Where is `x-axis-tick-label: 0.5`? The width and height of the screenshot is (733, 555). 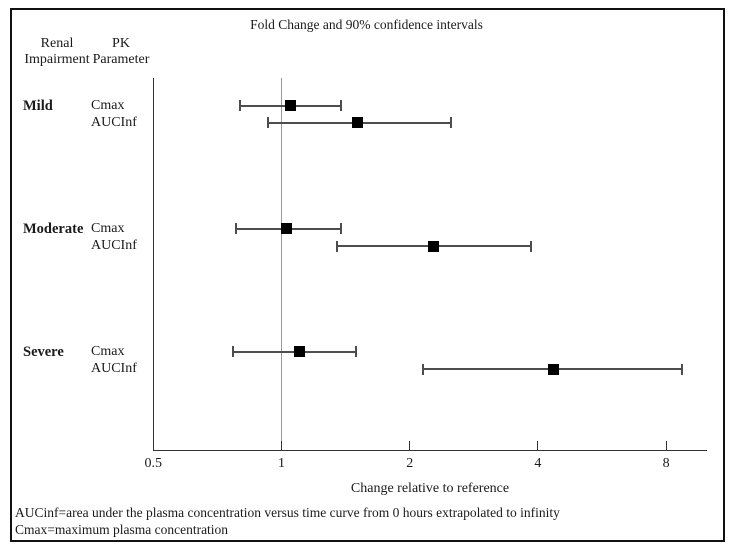
x-axis-tick-label: 0.5 is located at coordinates (153, 463).